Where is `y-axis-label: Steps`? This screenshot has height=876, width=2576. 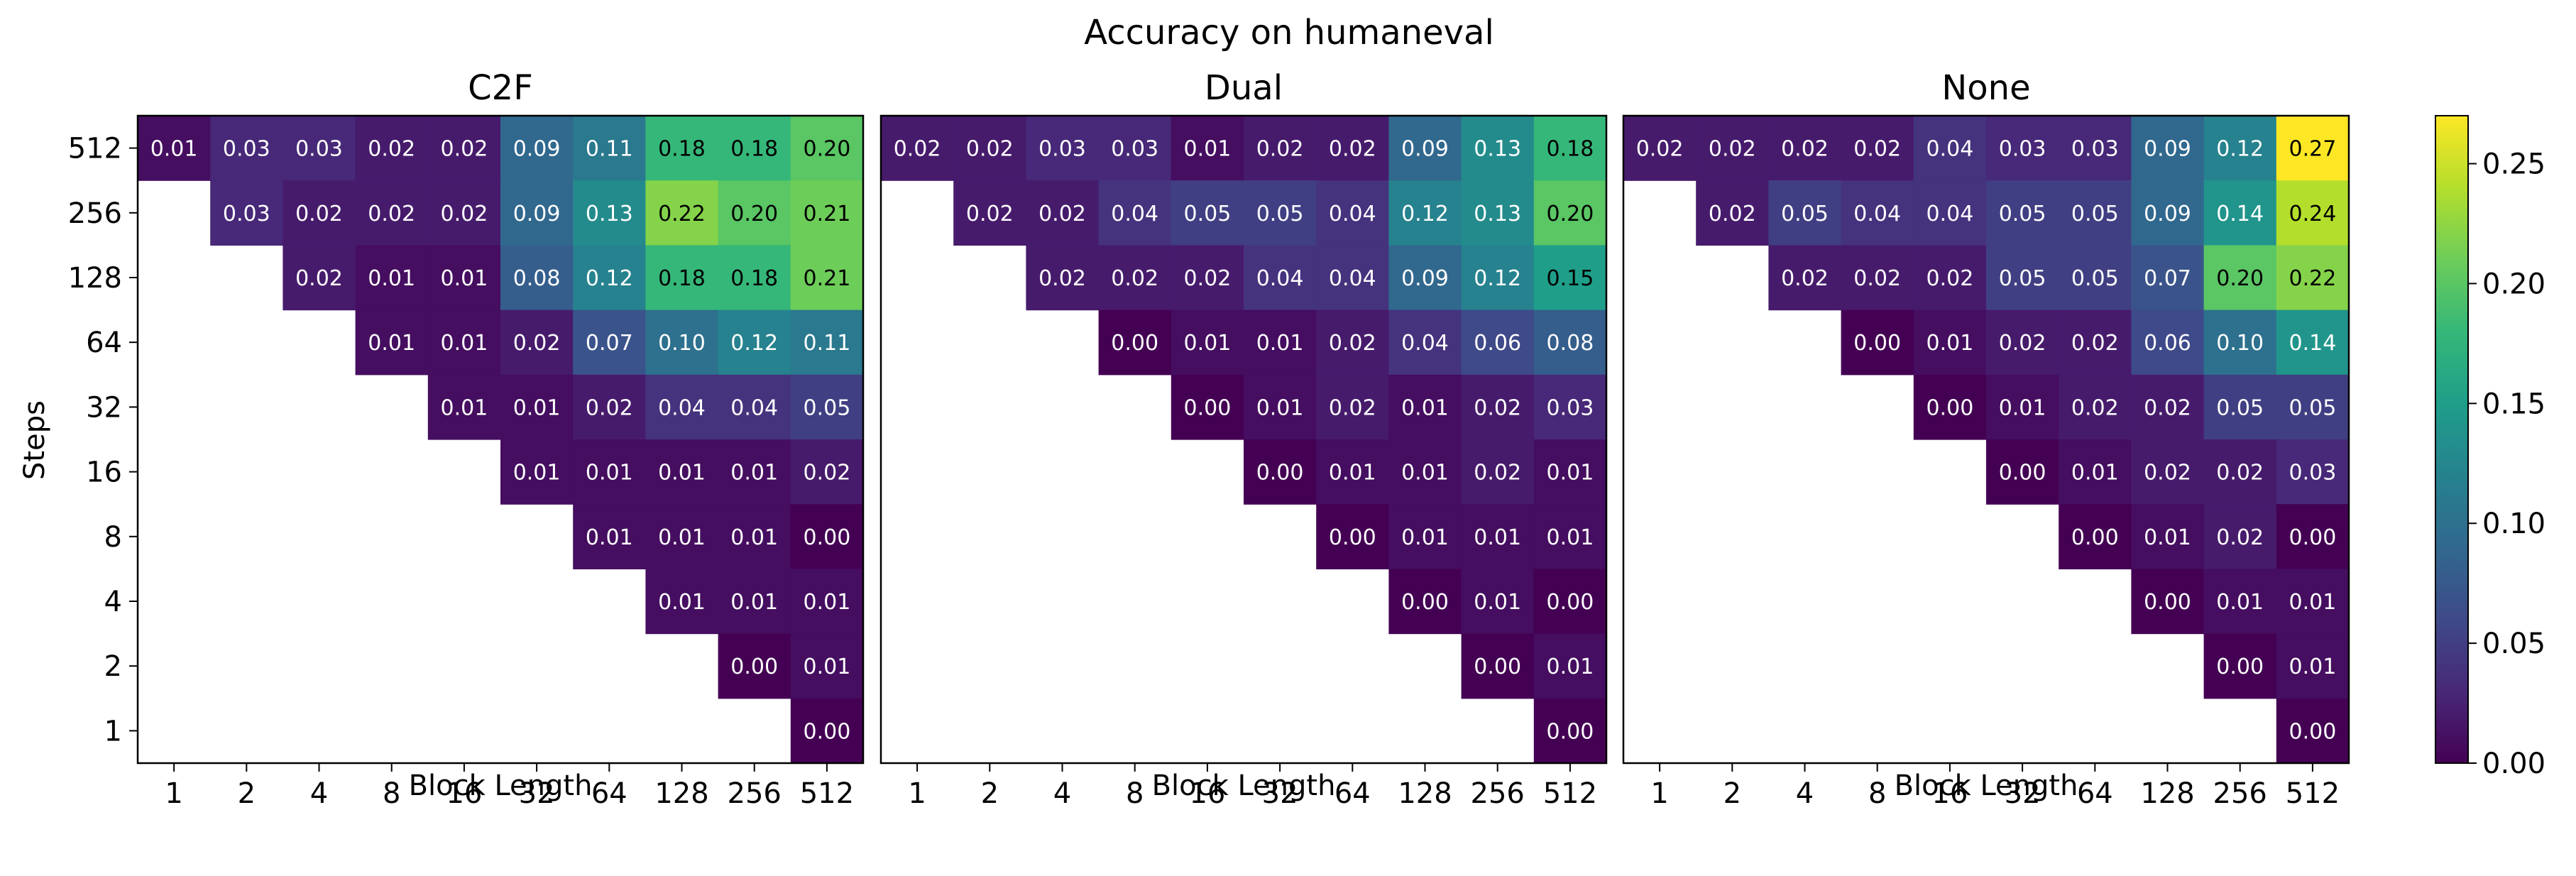 y-axis-label: Steps is located at coordinates (34, 440).